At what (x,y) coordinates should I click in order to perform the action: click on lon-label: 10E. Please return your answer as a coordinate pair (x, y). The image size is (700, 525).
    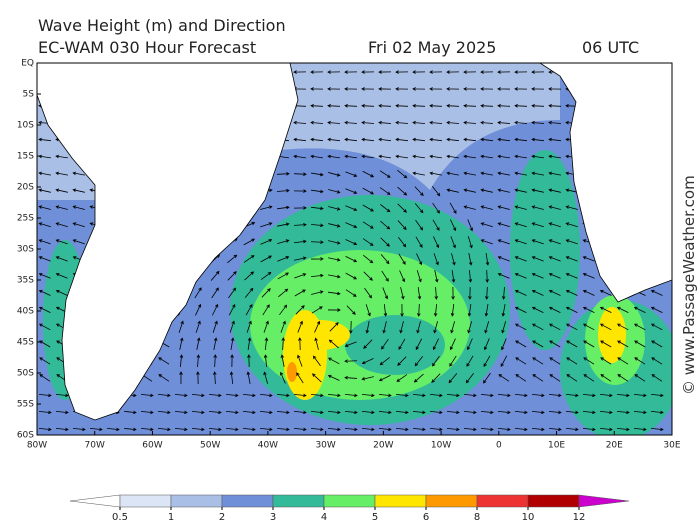
    Looking at the image, I should click on (556, 446).